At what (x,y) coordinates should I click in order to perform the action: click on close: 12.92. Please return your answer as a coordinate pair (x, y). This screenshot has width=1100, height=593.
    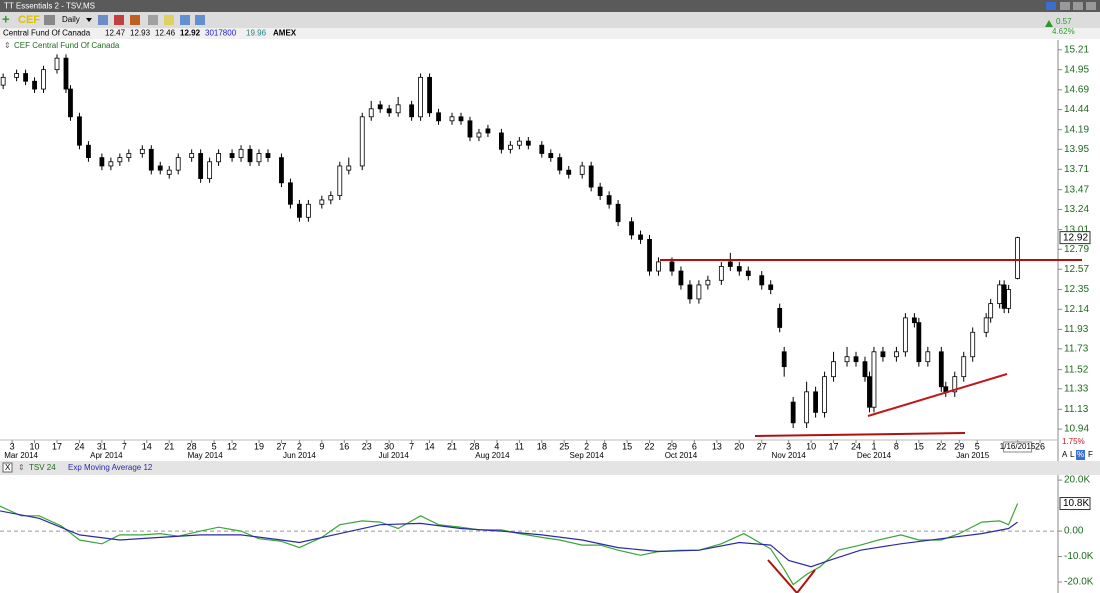
    Looking at the image, I should click on (190, 33).